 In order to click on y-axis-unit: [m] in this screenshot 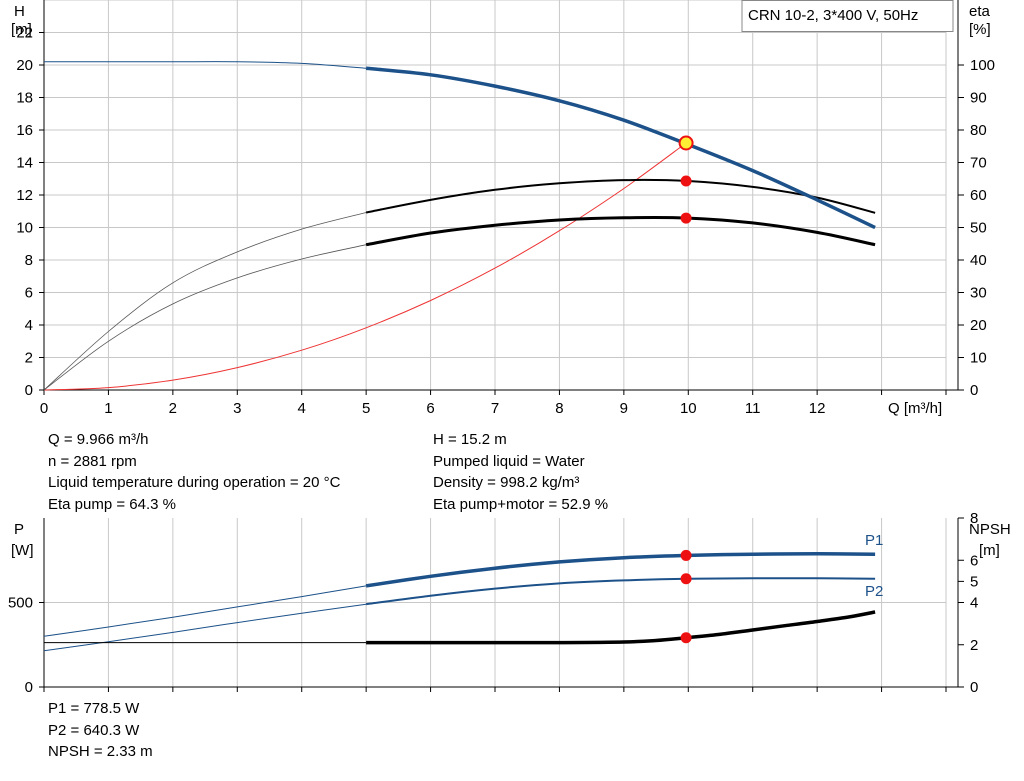, I will do `click(21, 29)`.